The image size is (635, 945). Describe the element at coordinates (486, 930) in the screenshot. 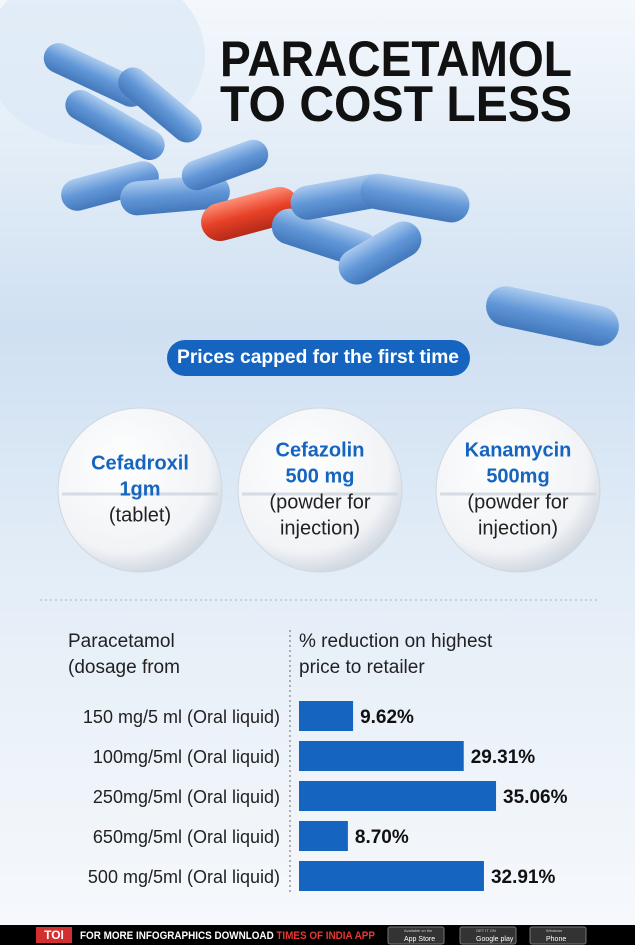

I see `badge-small: GET IT ON` at that location.